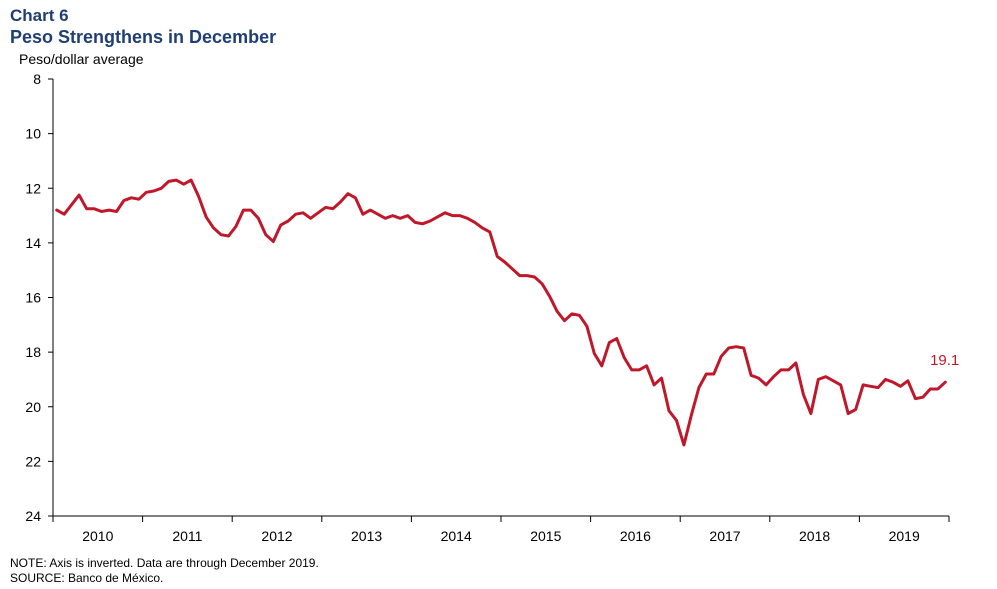 Image resolution: width=997 pixels, height=589 pixels. I want to click on y-tick-label: 14, so click(33, 243).